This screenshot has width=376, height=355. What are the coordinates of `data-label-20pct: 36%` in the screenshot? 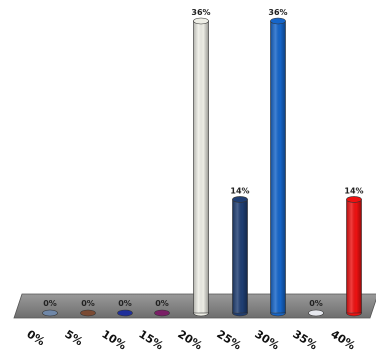 It's located at (200, 12).